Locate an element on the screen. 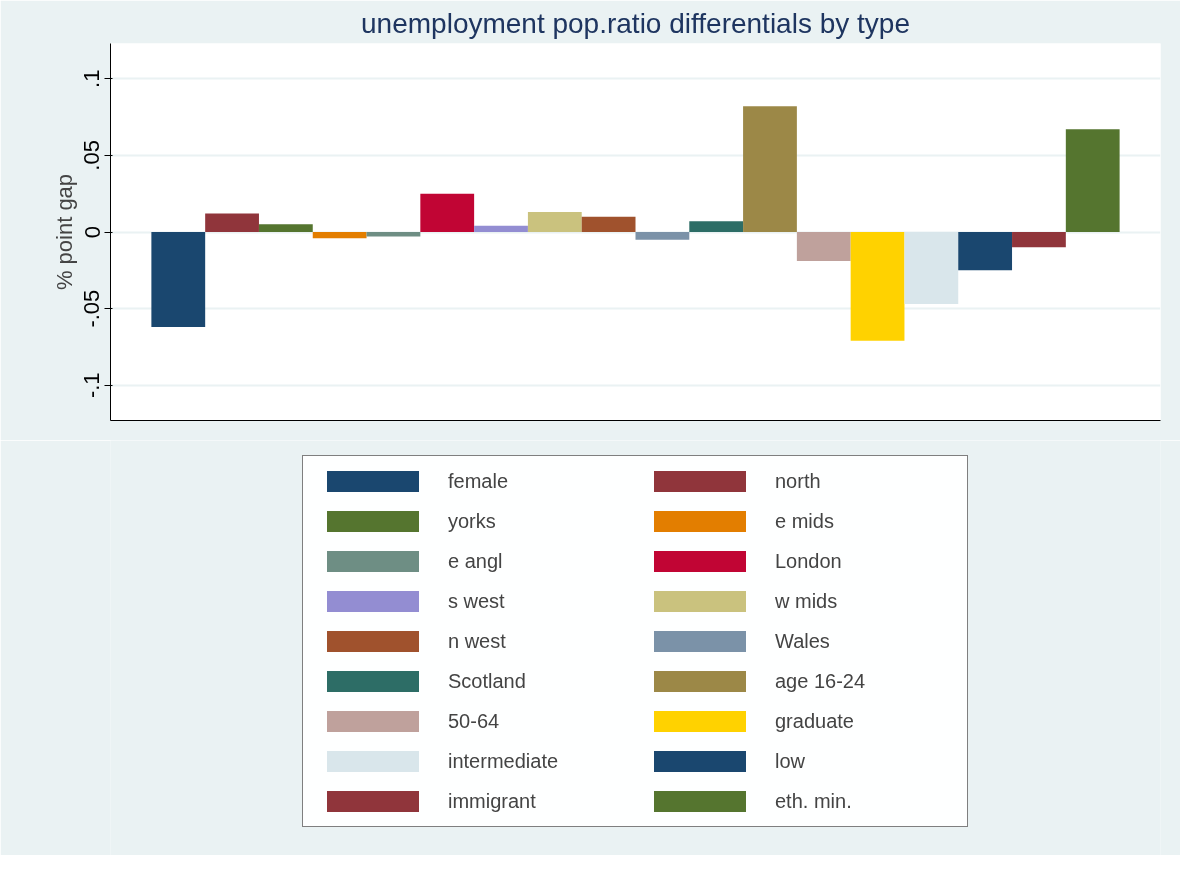  legend-label: e mids is located at coordinates (805, 521).